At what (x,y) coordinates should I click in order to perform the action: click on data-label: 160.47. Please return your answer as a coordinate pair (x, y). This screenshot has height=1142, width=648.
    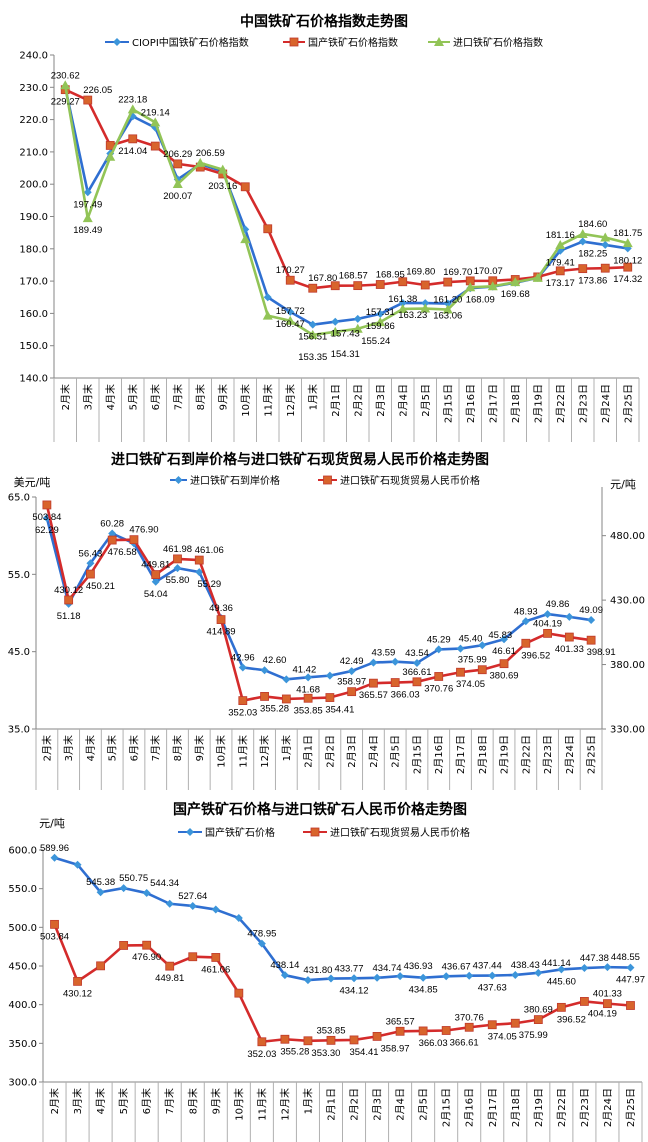
    Looking at the image, I should click on (290, 324).